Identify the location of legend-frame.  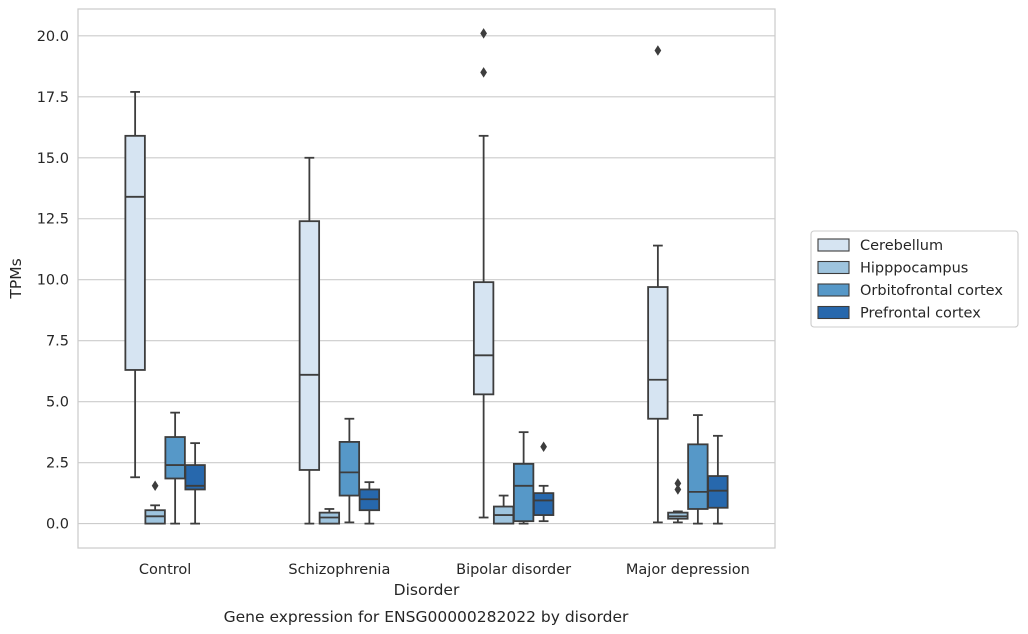
(914, 279).